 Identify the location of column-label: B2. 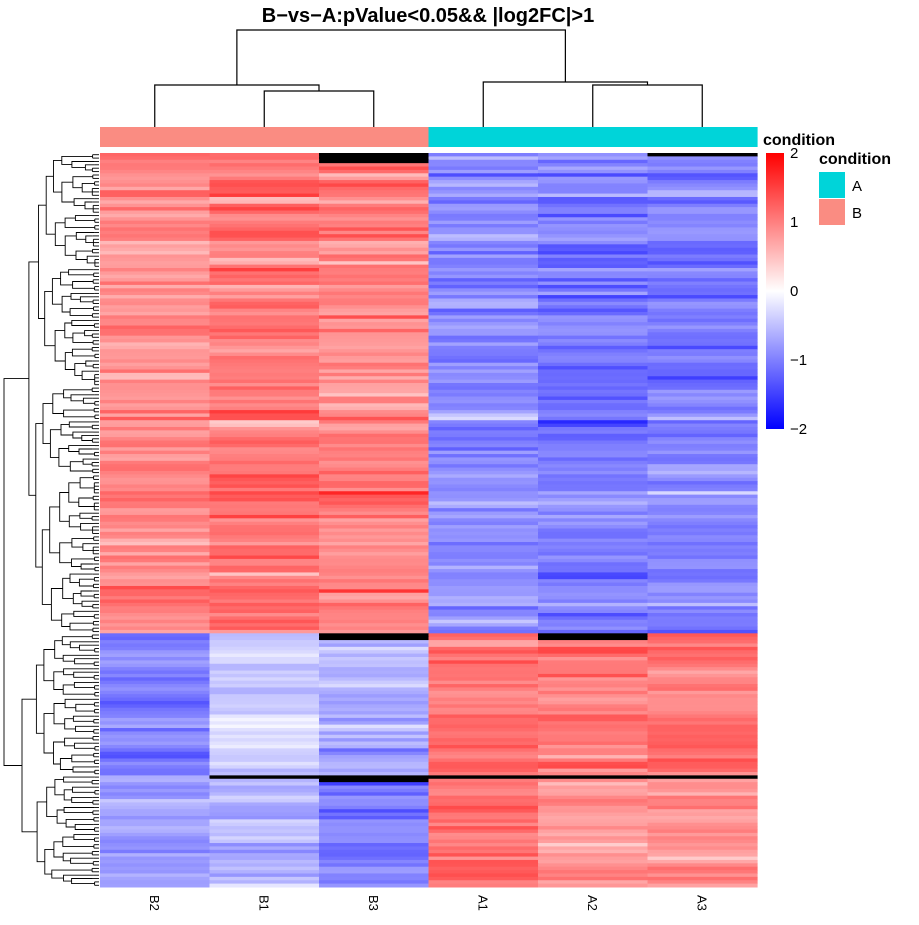
(154, 903).